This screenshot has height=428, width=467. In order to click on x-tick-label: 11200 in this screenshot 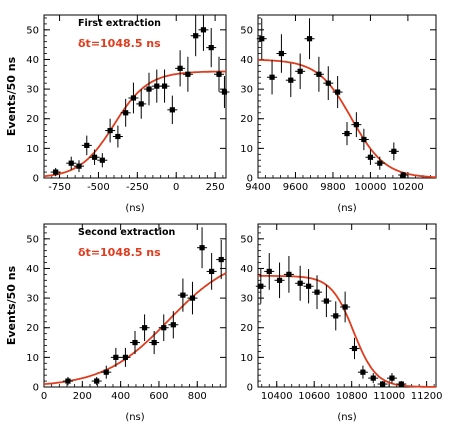, I will do `click(427, 396)`.